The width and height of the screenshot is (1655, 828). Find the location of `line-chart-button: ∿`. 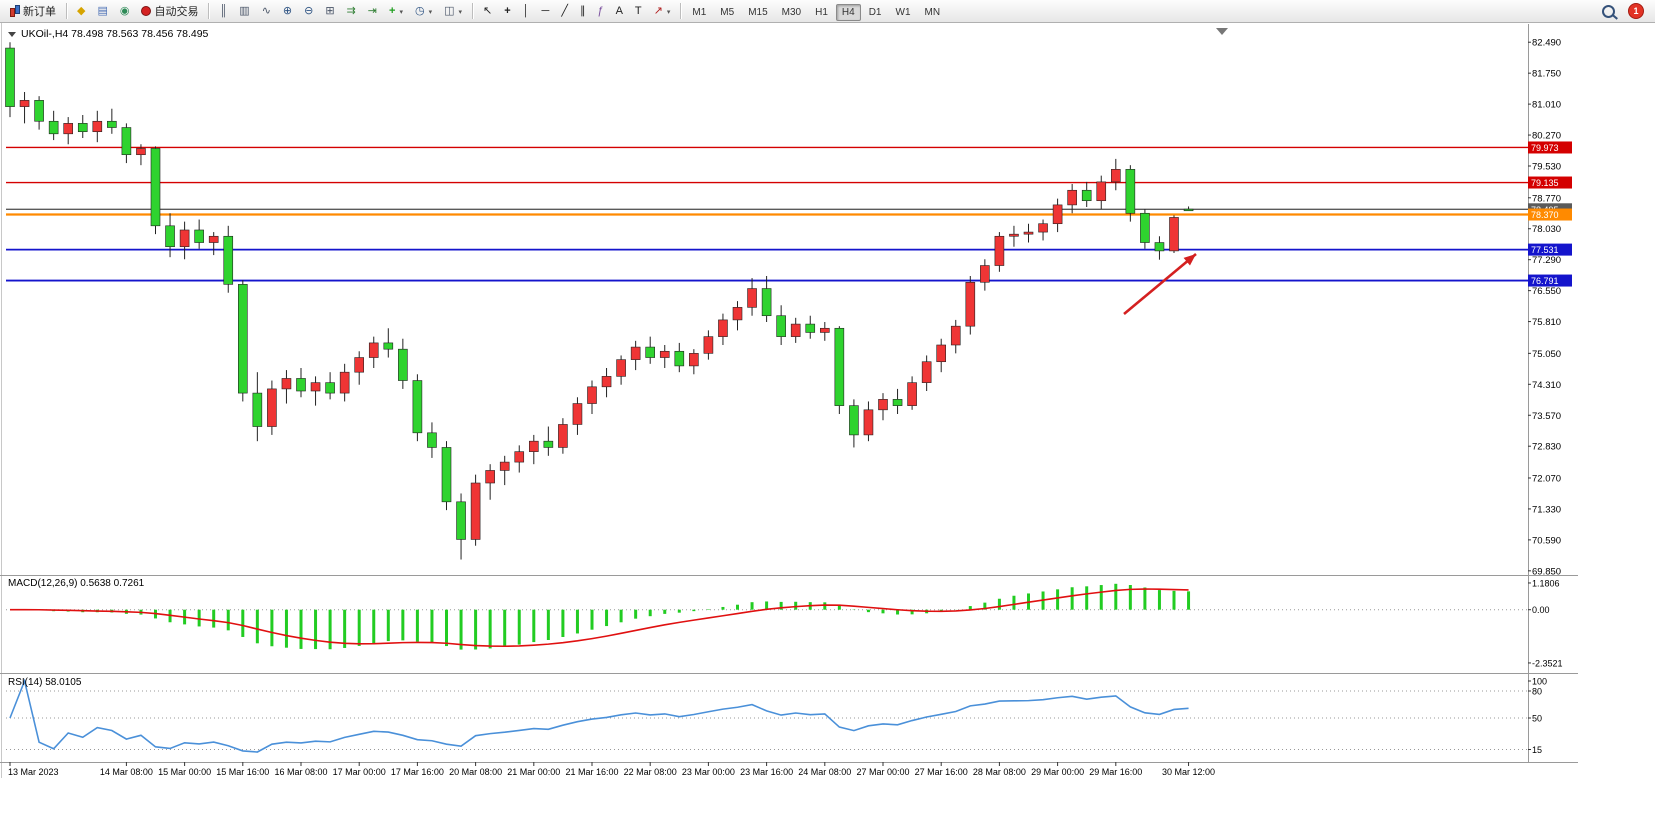

line-chart-button: ∿ is located at coordinates (266, 11).